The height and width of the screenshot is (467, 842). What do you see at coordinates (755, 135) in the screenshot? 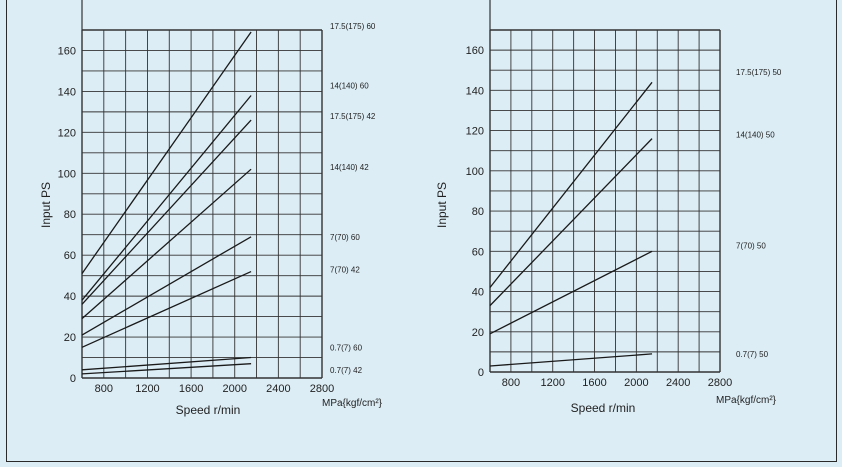
I see `series-label: 14(140) 50` at bounding box center [755, 135].